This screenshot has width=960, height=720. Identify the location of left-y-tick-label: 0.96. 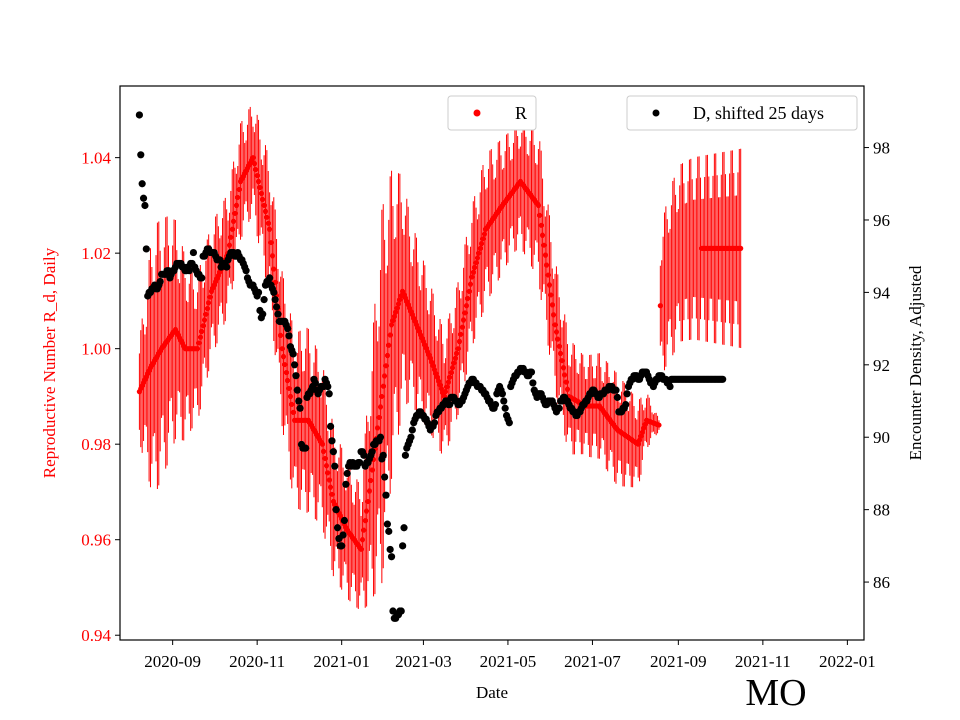
(96, 540).